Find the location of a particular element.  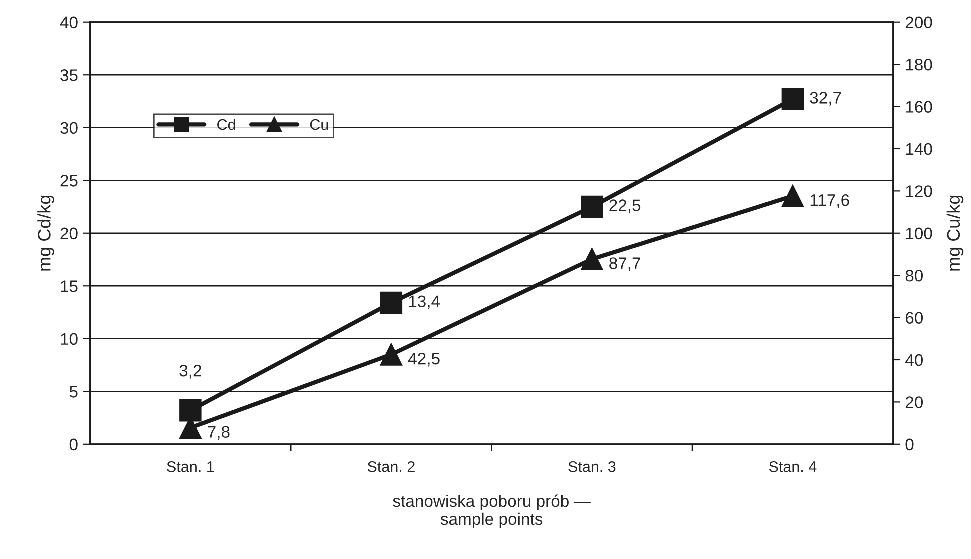

y2-tick-label: 100 is located at coordinates (919, 234).